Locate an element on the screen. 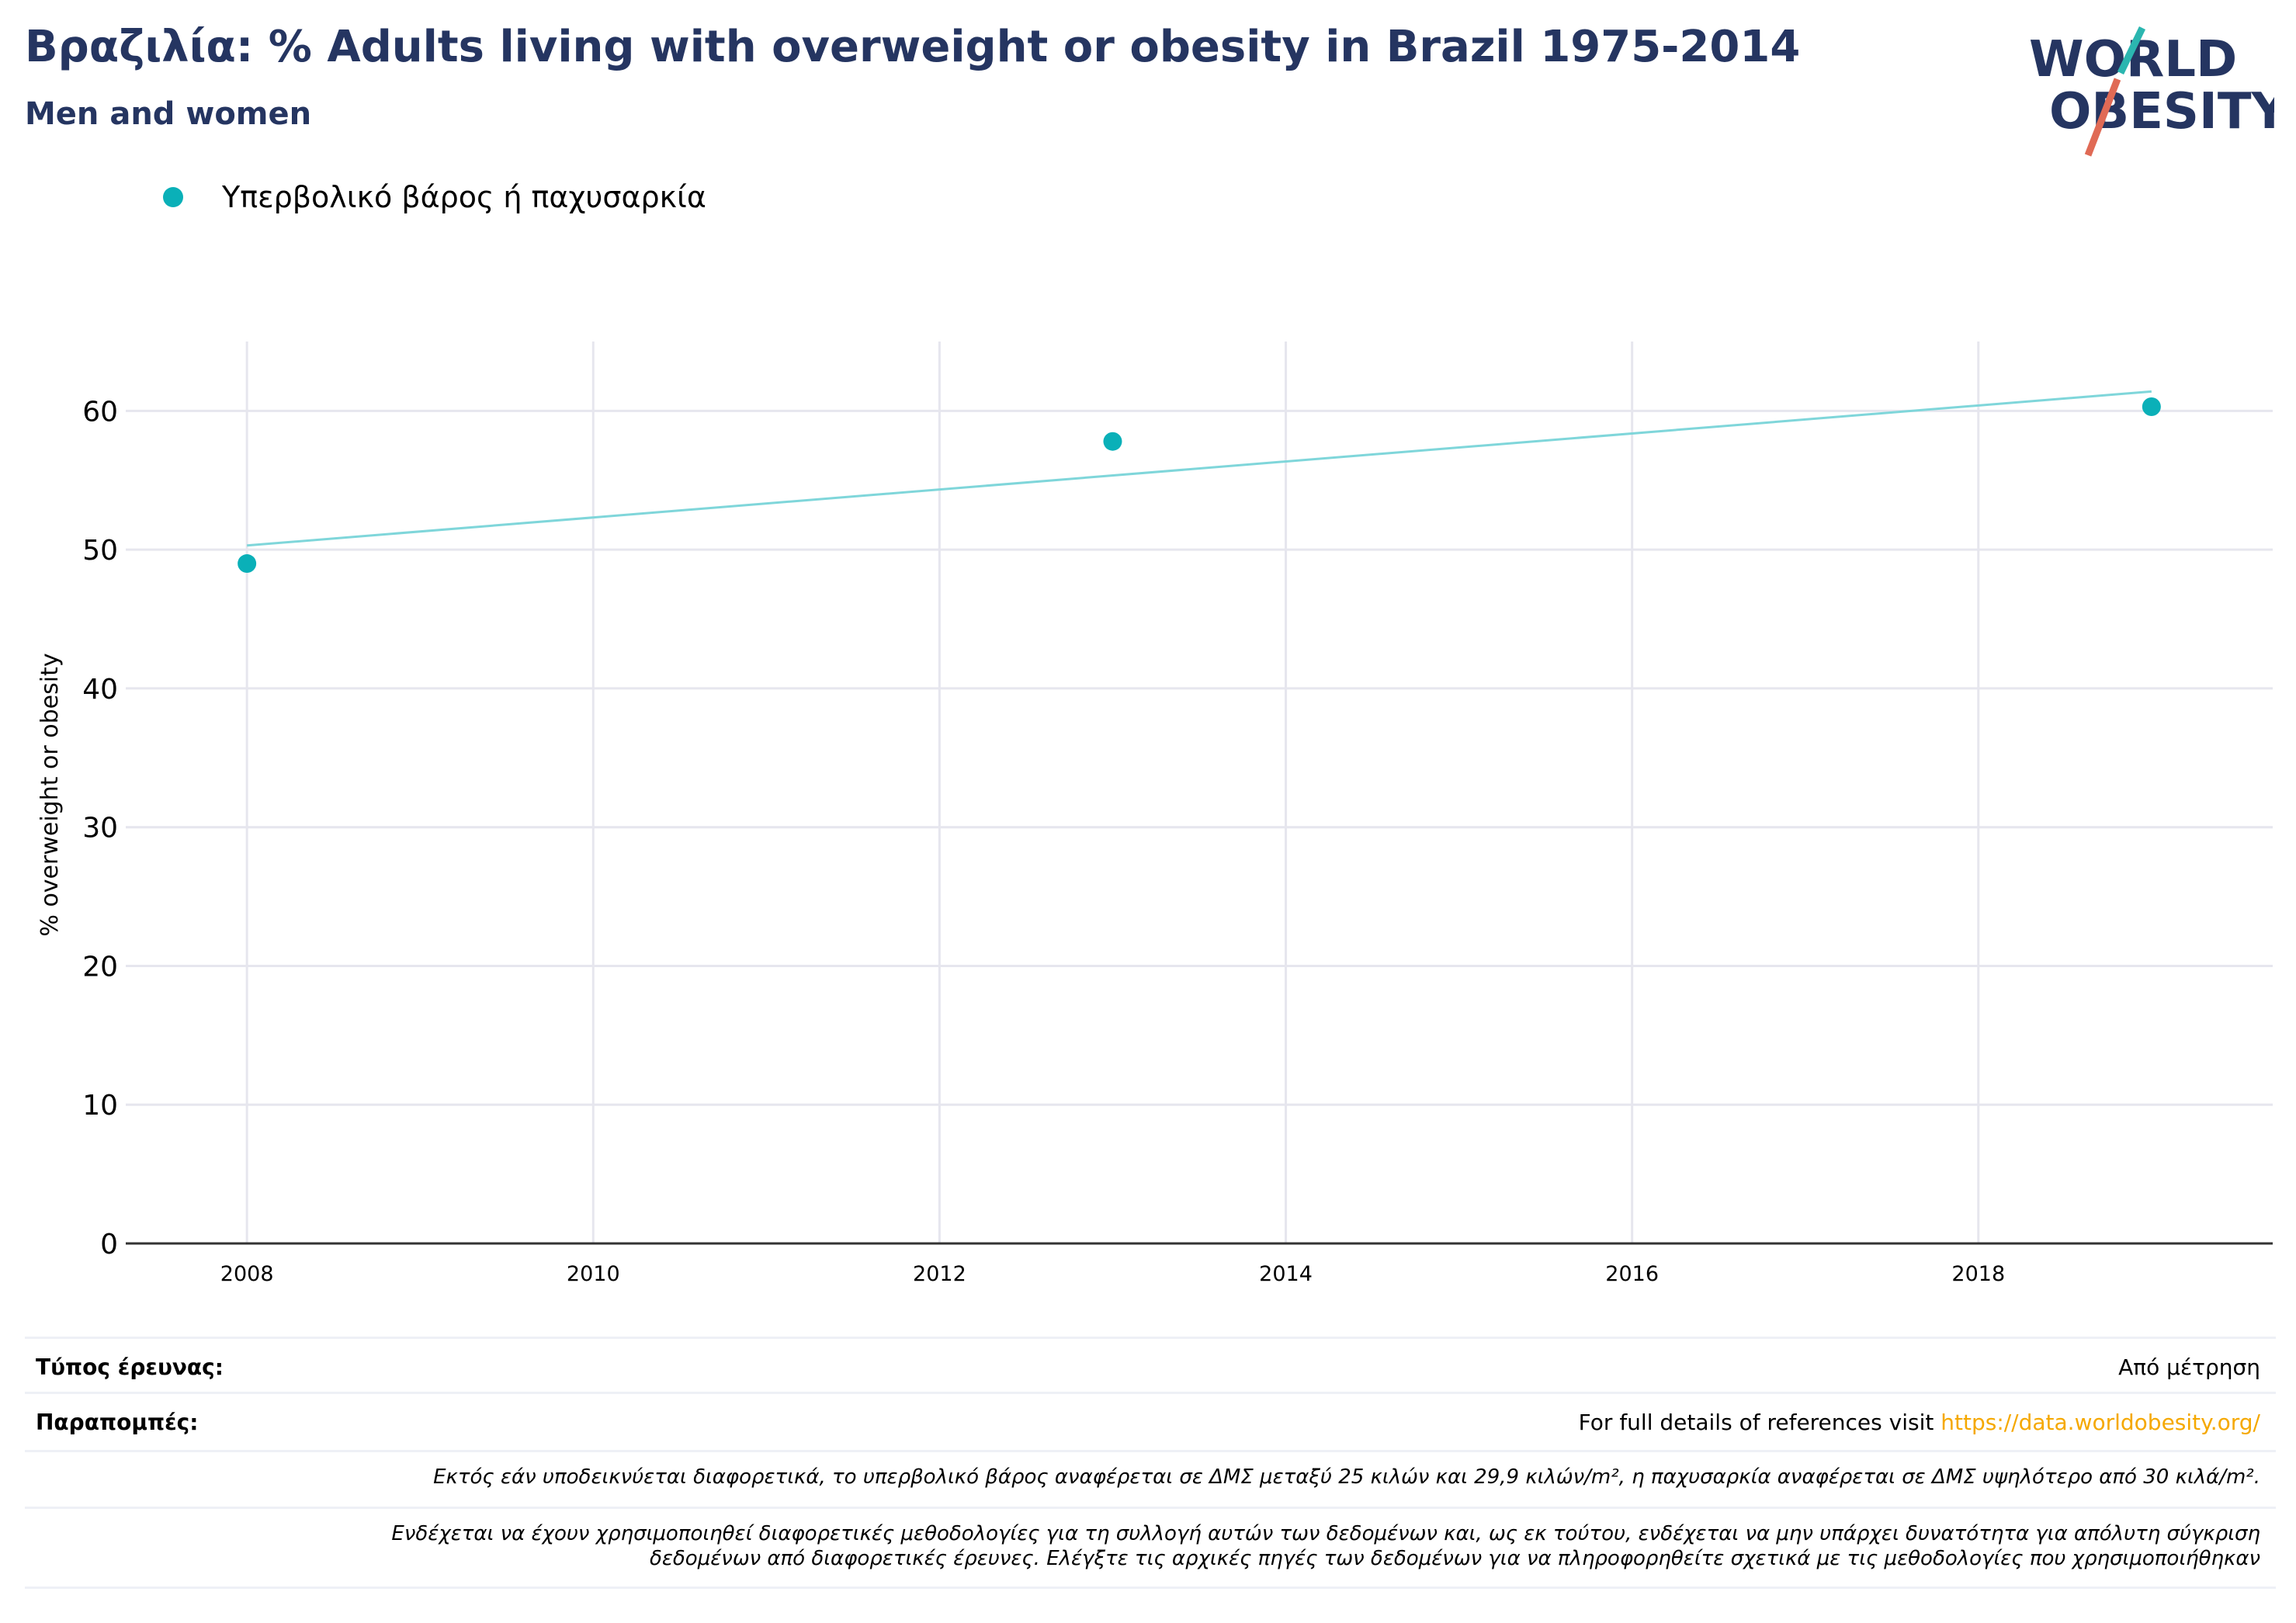 This screenshot has height=1623, width=2296. y-tick-label: 50 is located at coordinates (100, 551).